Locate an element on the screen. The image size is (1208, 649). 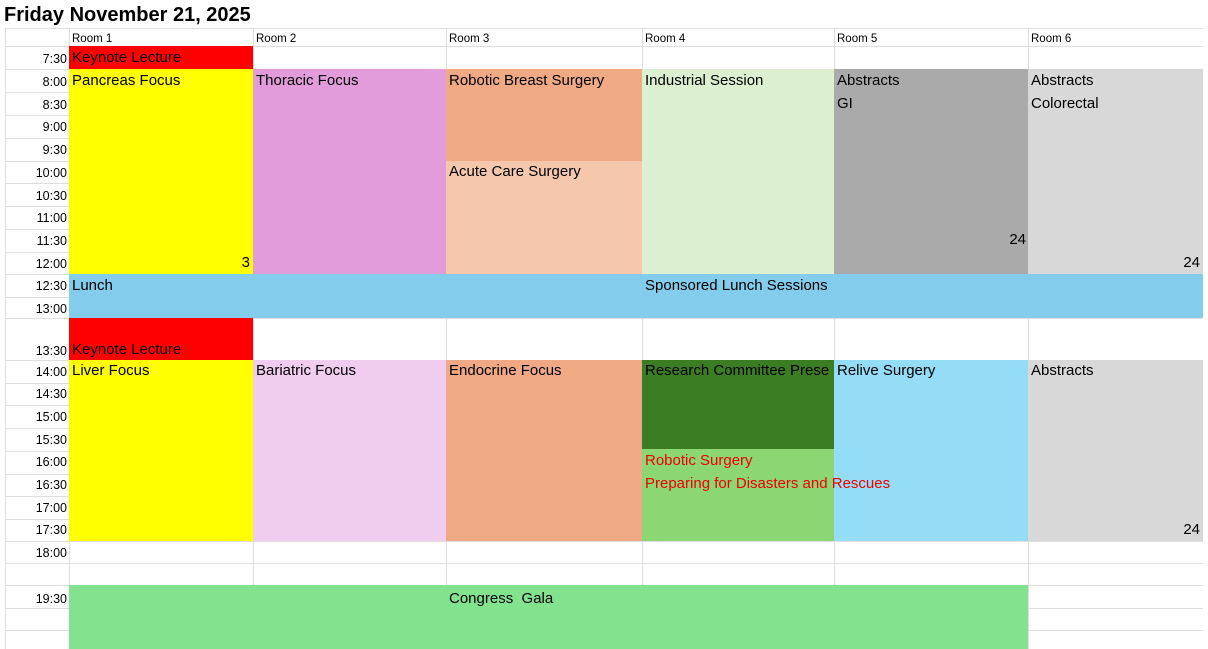
thoracic-focus-label: Thoracic Focus is located at coordinates (307, 80).